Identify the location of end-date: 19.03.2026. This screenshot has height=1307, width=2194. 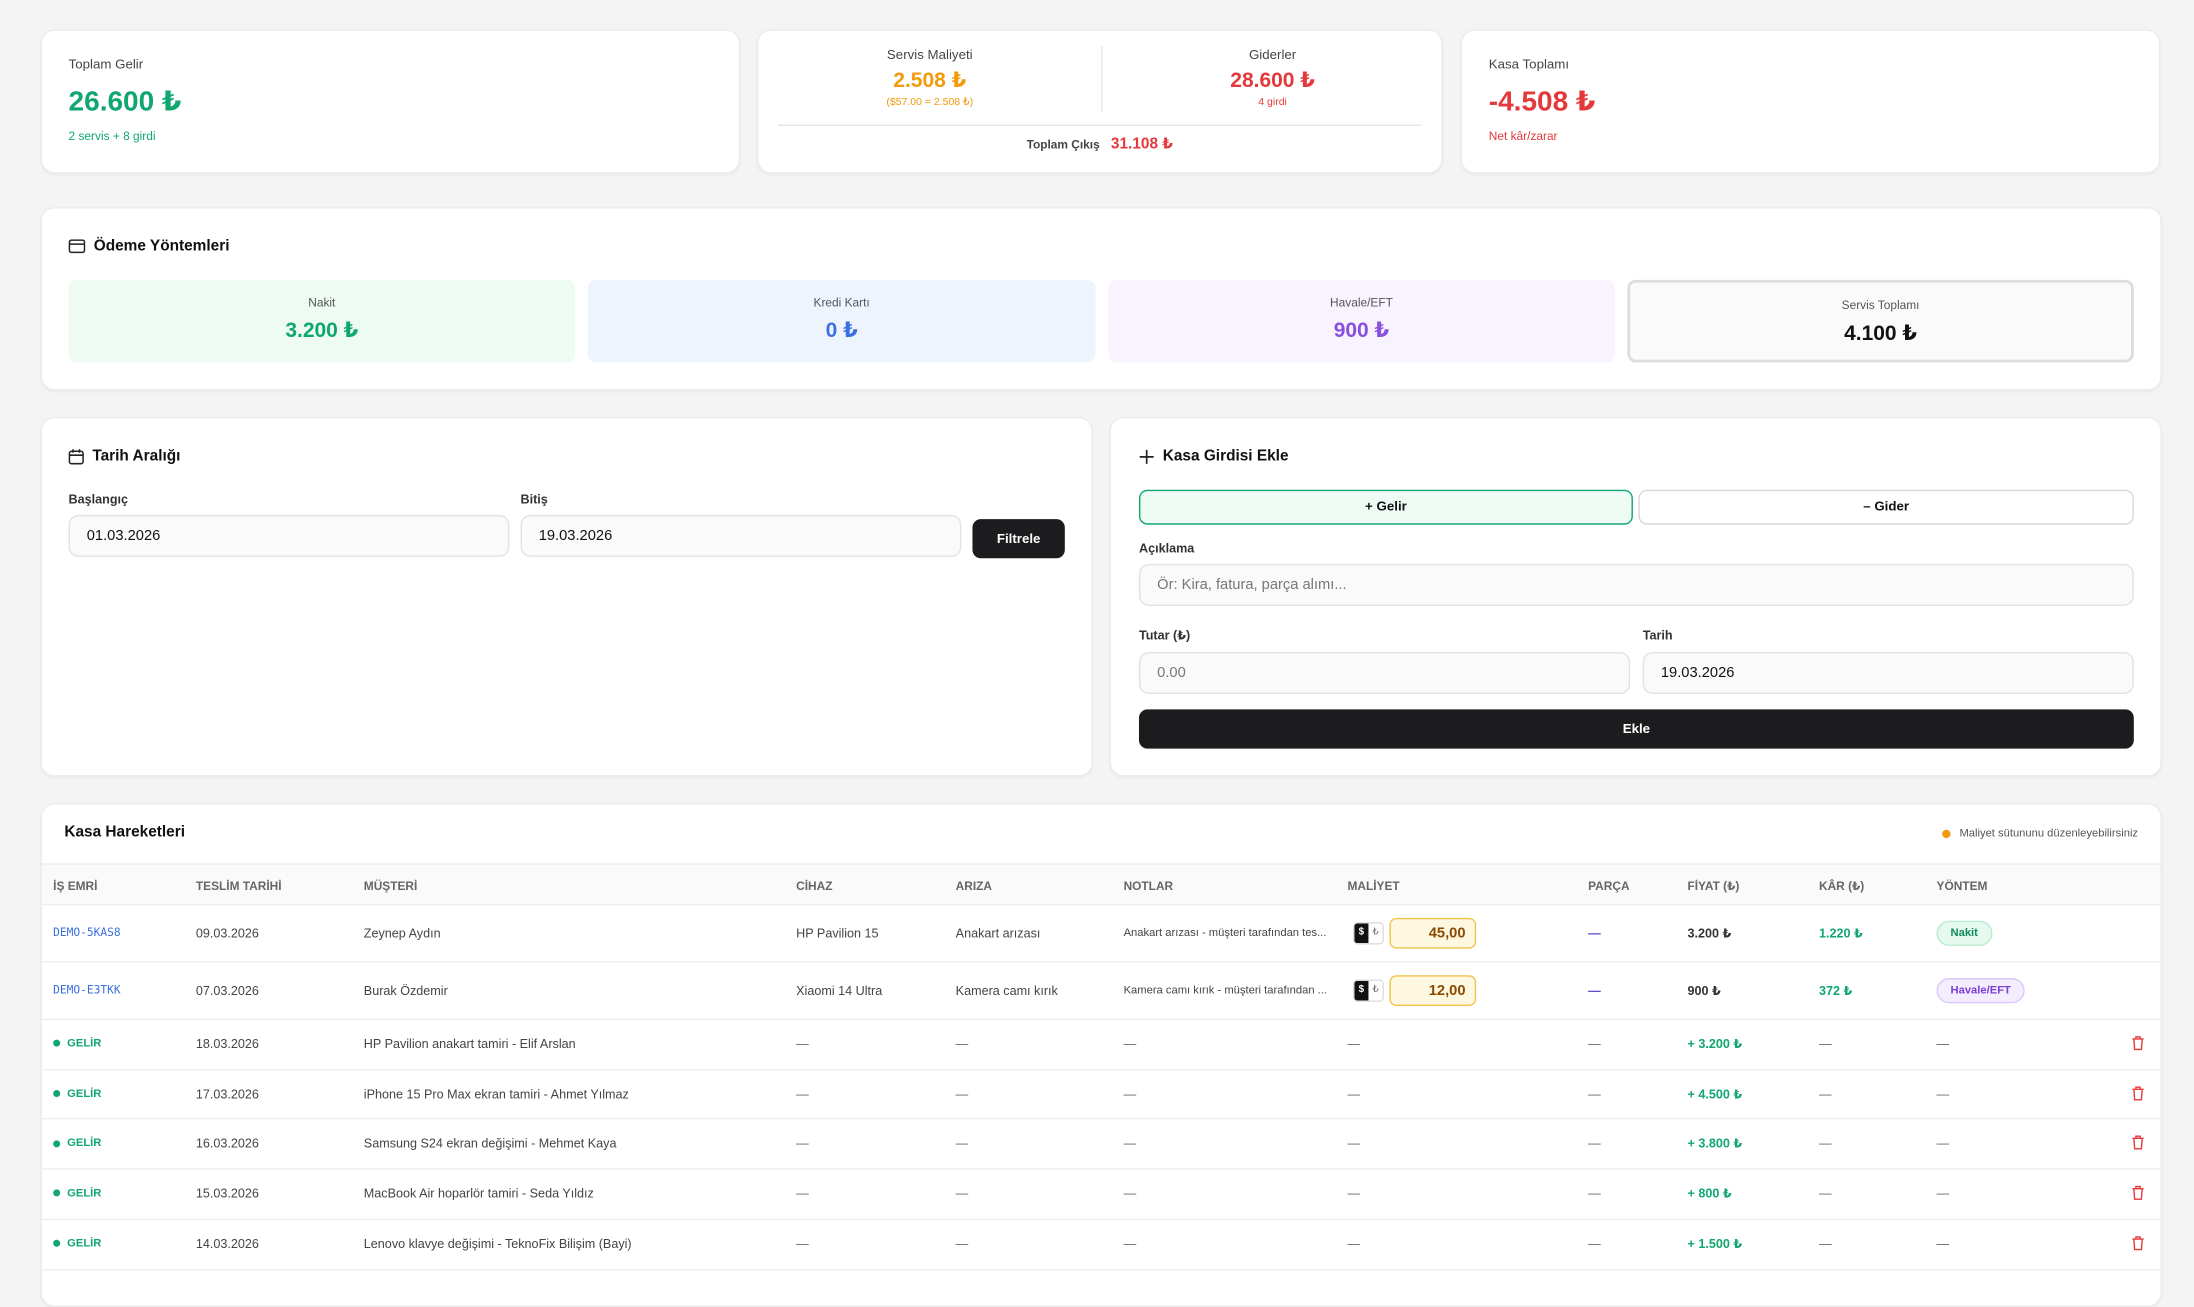
(741, 535).